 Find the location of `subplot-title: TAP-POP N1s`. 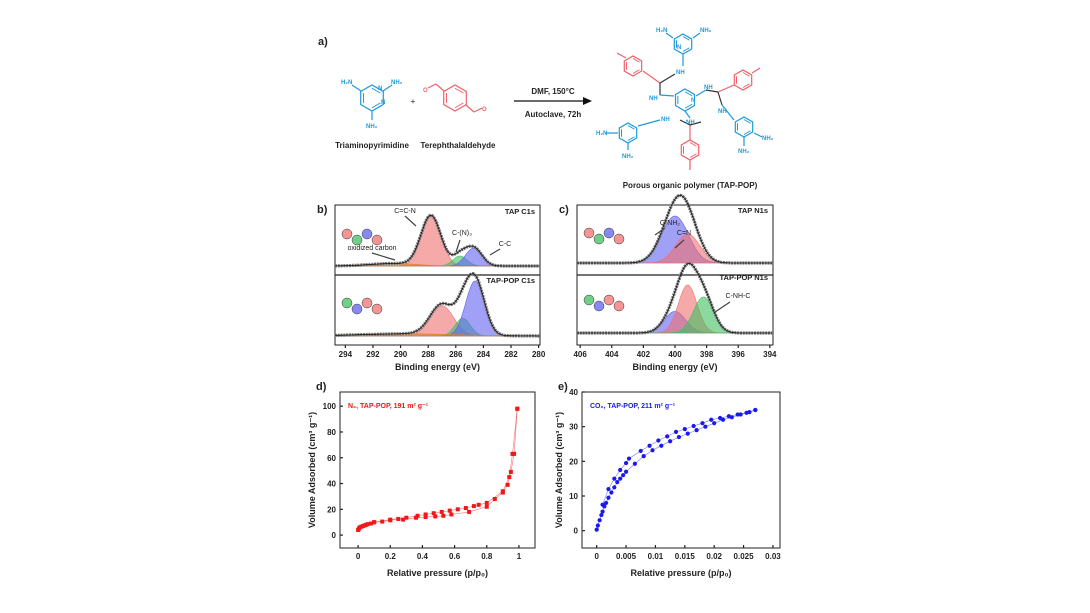

subplot-title: TAP-POP N1s is located at coordinates (744, 277).